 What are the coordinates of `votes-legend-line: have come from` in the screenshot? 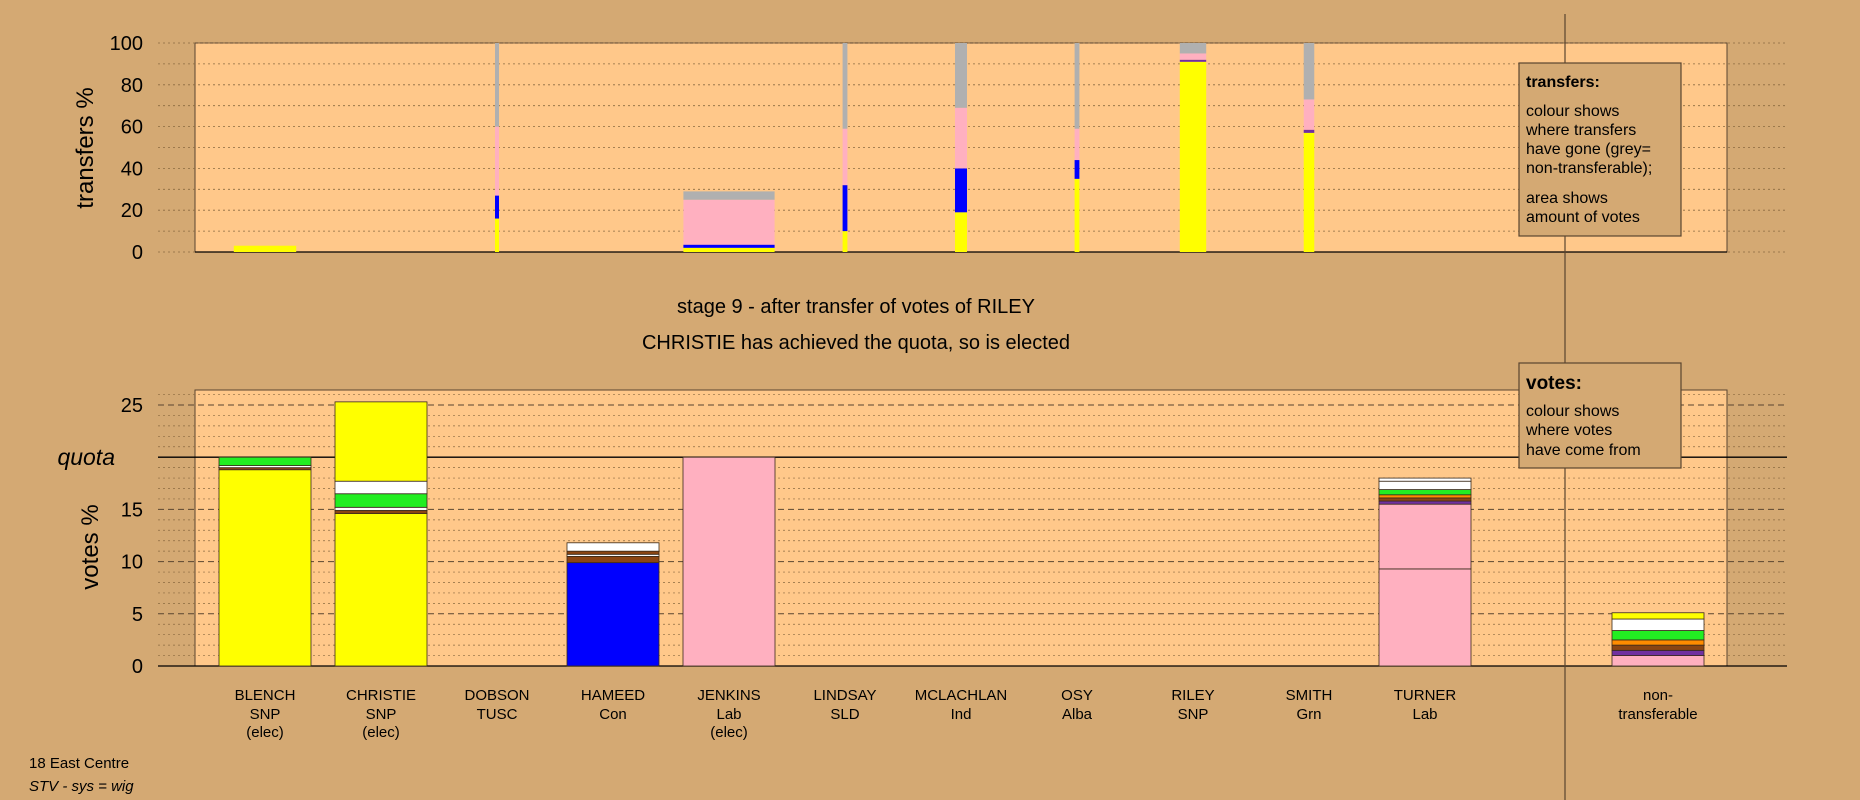 It's located at (1583, 450).